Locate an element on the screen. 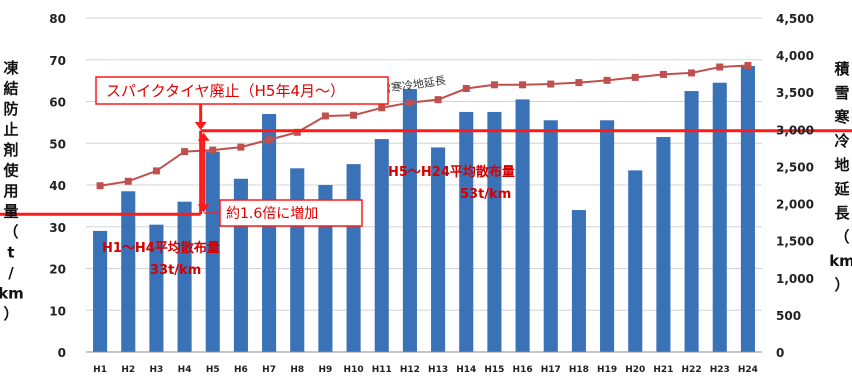 This screenshot has height=378, width=852. line-point-H7 is located at coordinates (269, 140).